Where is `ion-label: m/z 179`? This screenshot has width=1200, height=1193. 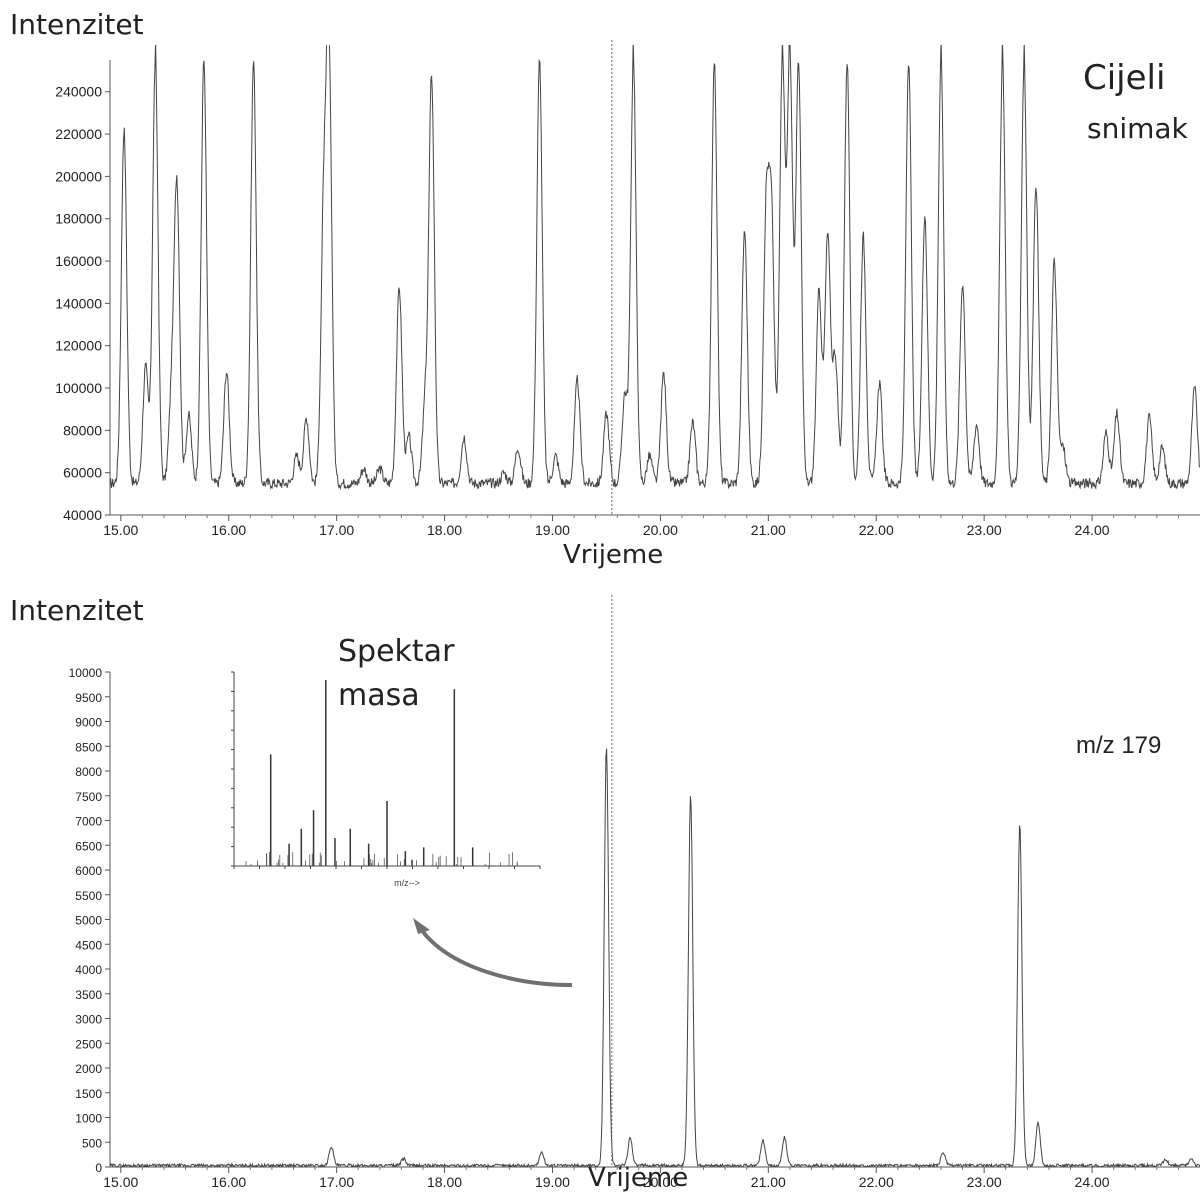 ion-label: m/z 179 is located at coordinates (1119, 745).